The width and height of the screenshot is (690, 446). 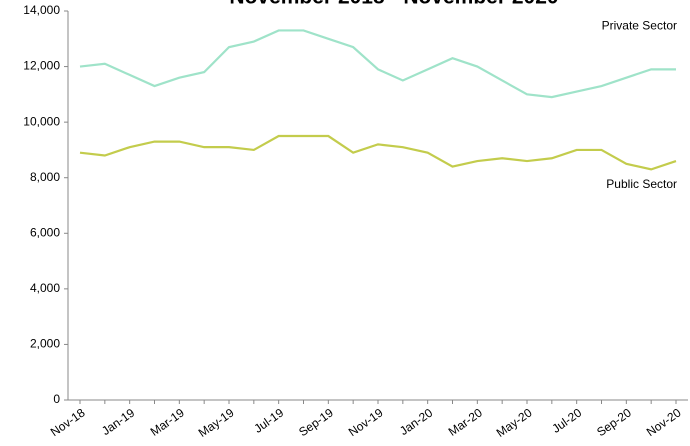 I want to click on x-tick-label: Jan-20, so click(x=416, y=421).